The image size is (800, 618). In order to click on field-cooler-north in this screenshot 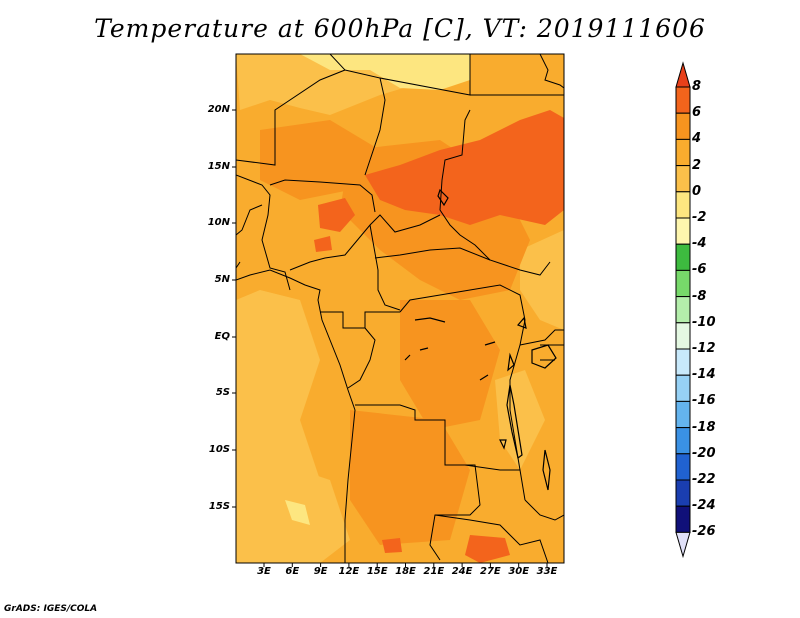, I will do `click(385, 72)`.